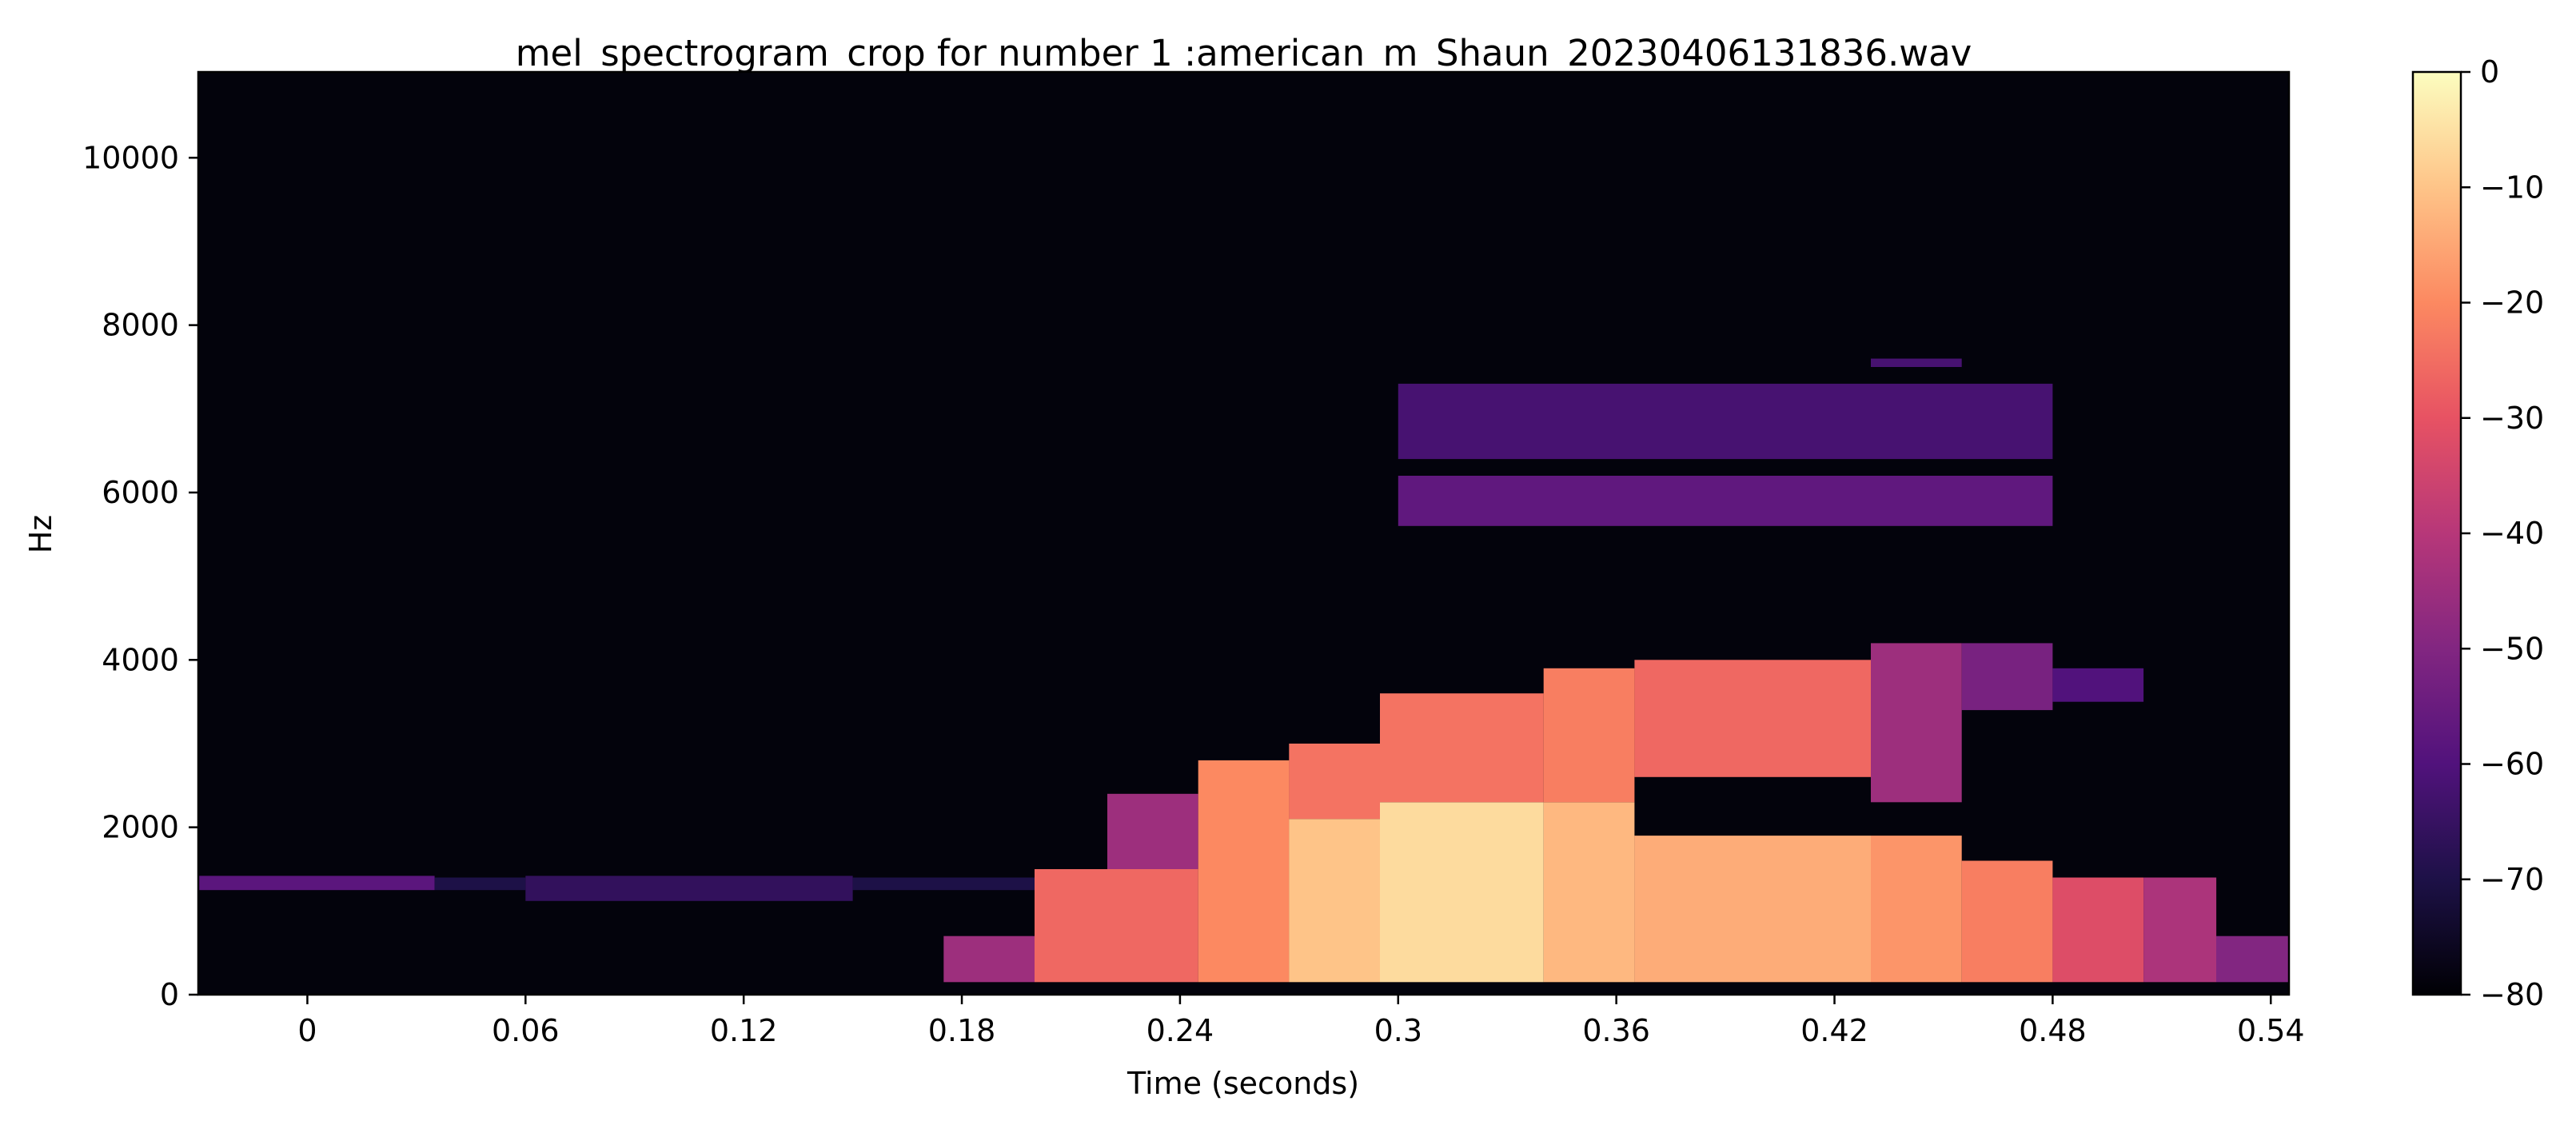 This screenshot has width=2576, height=1125. Describe the element at coordinates (744, 1030) in the screenshot. I see `x-tick-label: 0.12` at that location.